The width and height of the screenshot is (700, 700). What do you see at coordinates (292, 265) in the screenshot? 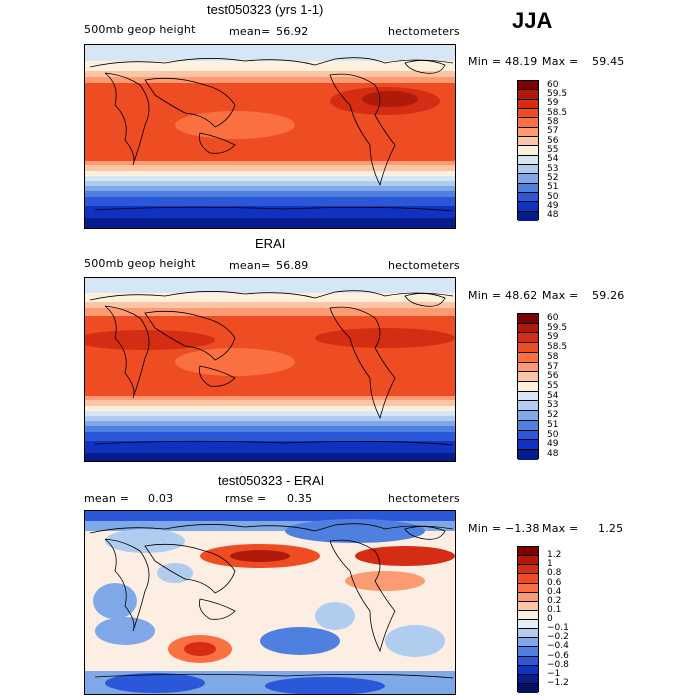
I see `panel2-mean-value: 56.89` at bounding box center [292, 265].